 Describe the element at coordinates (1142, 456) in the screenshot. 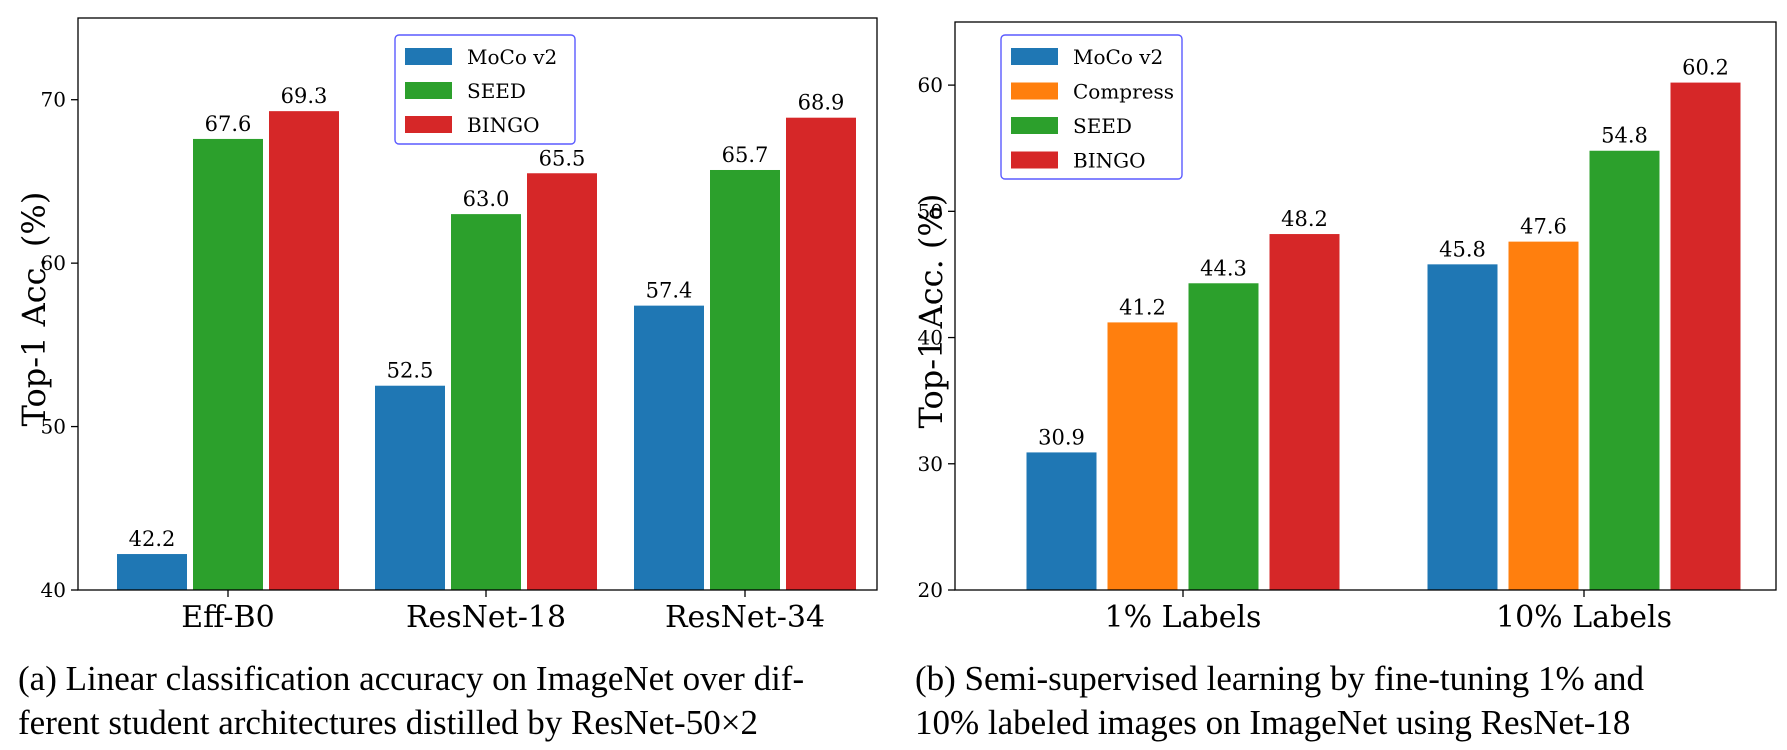

I see `bar-compress-1-labels` at that location.